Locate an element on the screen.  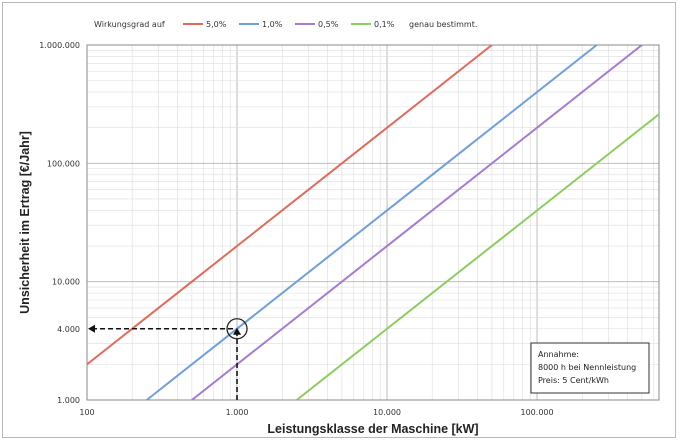
legend-label-1: 1,0% is located at coordinates (272, 24).